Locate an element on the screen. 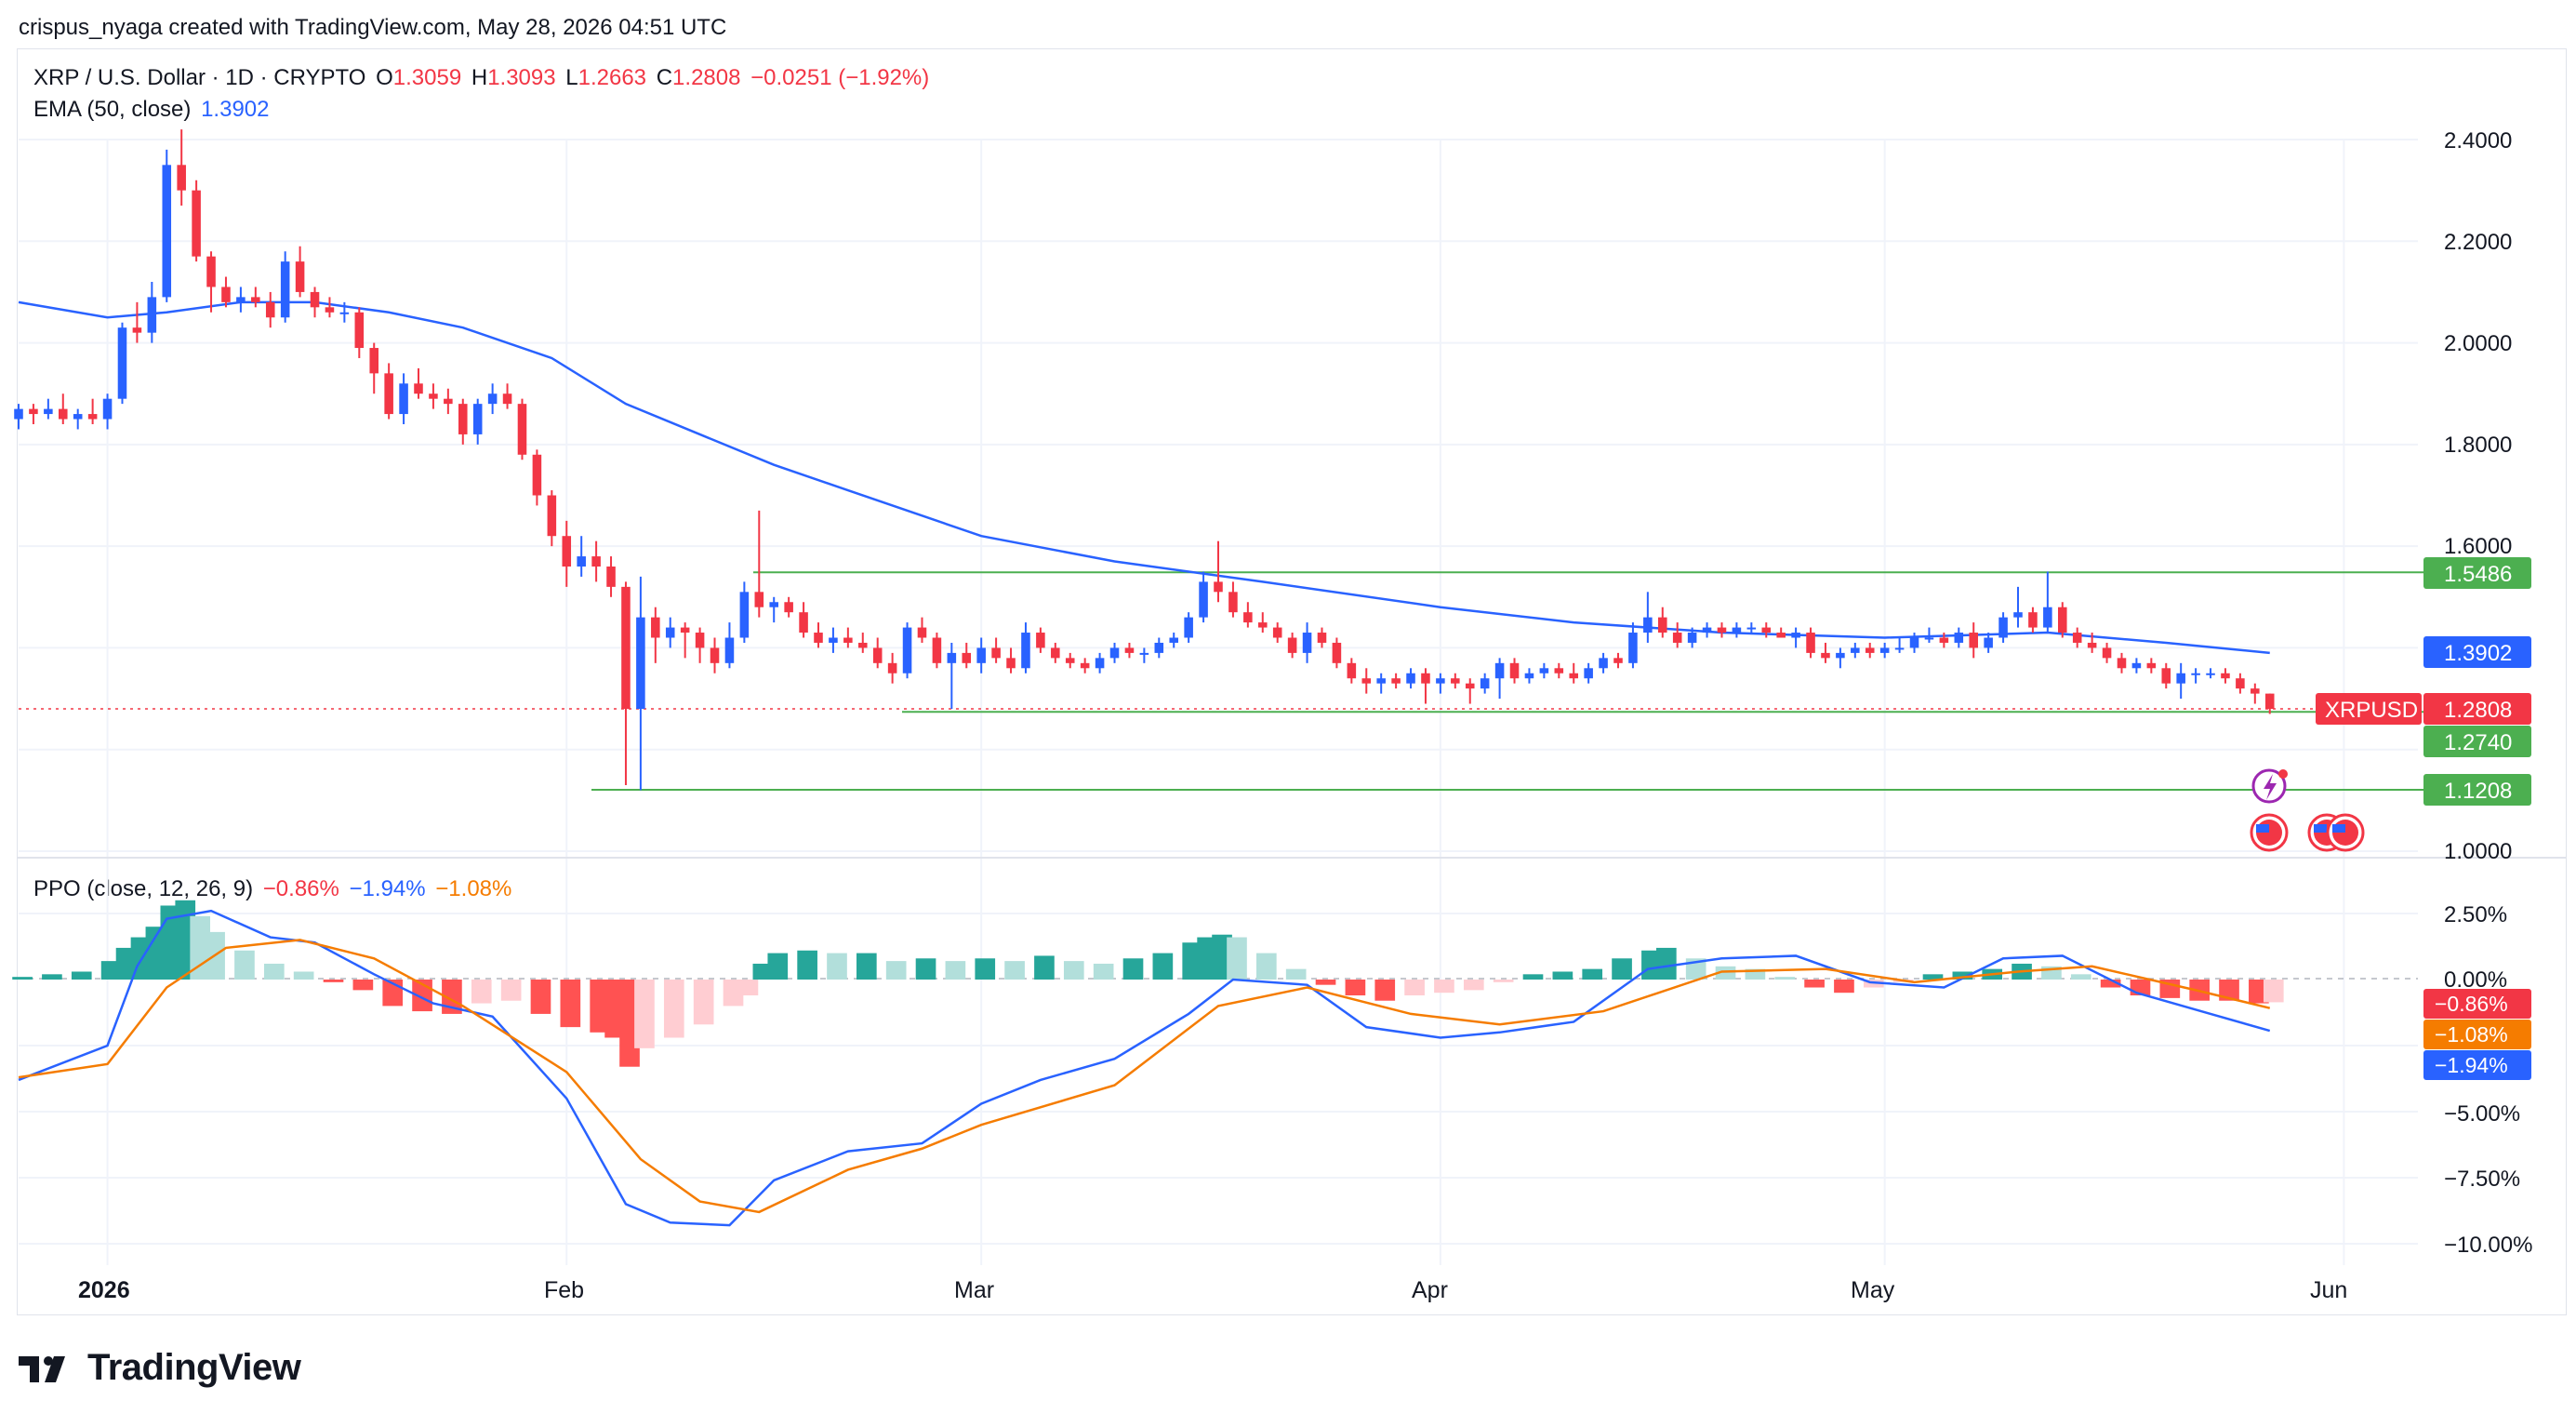 The width and height of the screenshot is (2576, 1427). event-icons is located at coordinates (2307, 810).